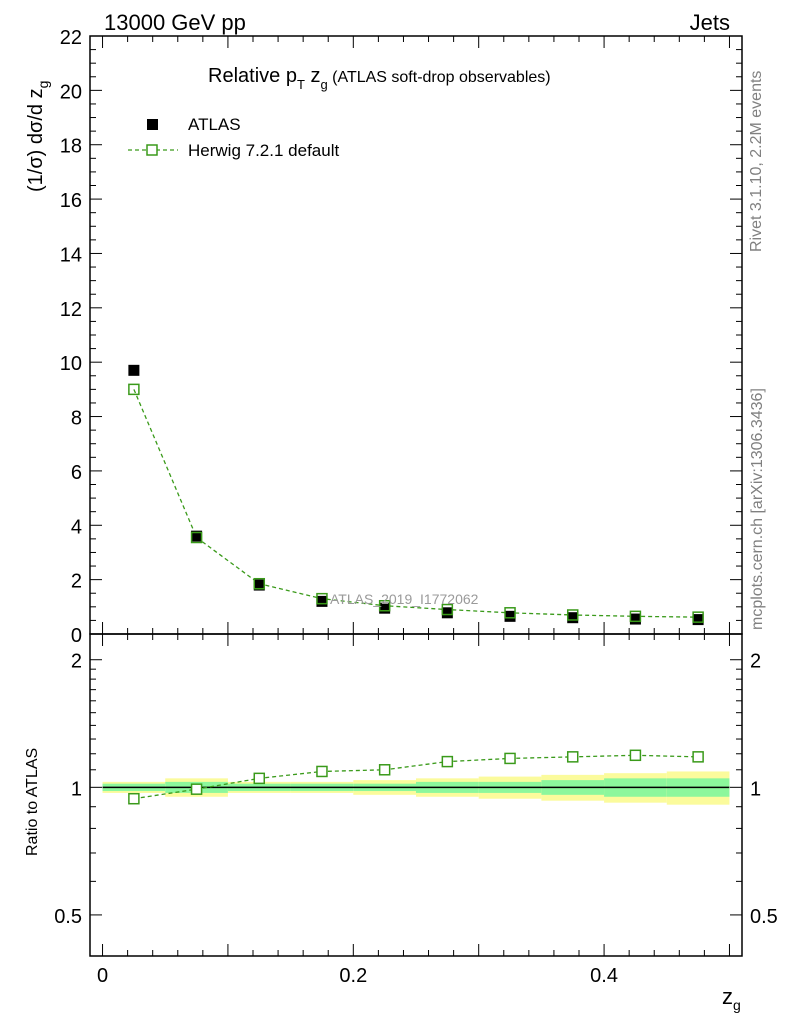 The width and height of the screenshot is (786, 1029). Describe the element at coordinates (755, 789) in the screenshot. I see `ratio-tick-label-right: 1` at that location.